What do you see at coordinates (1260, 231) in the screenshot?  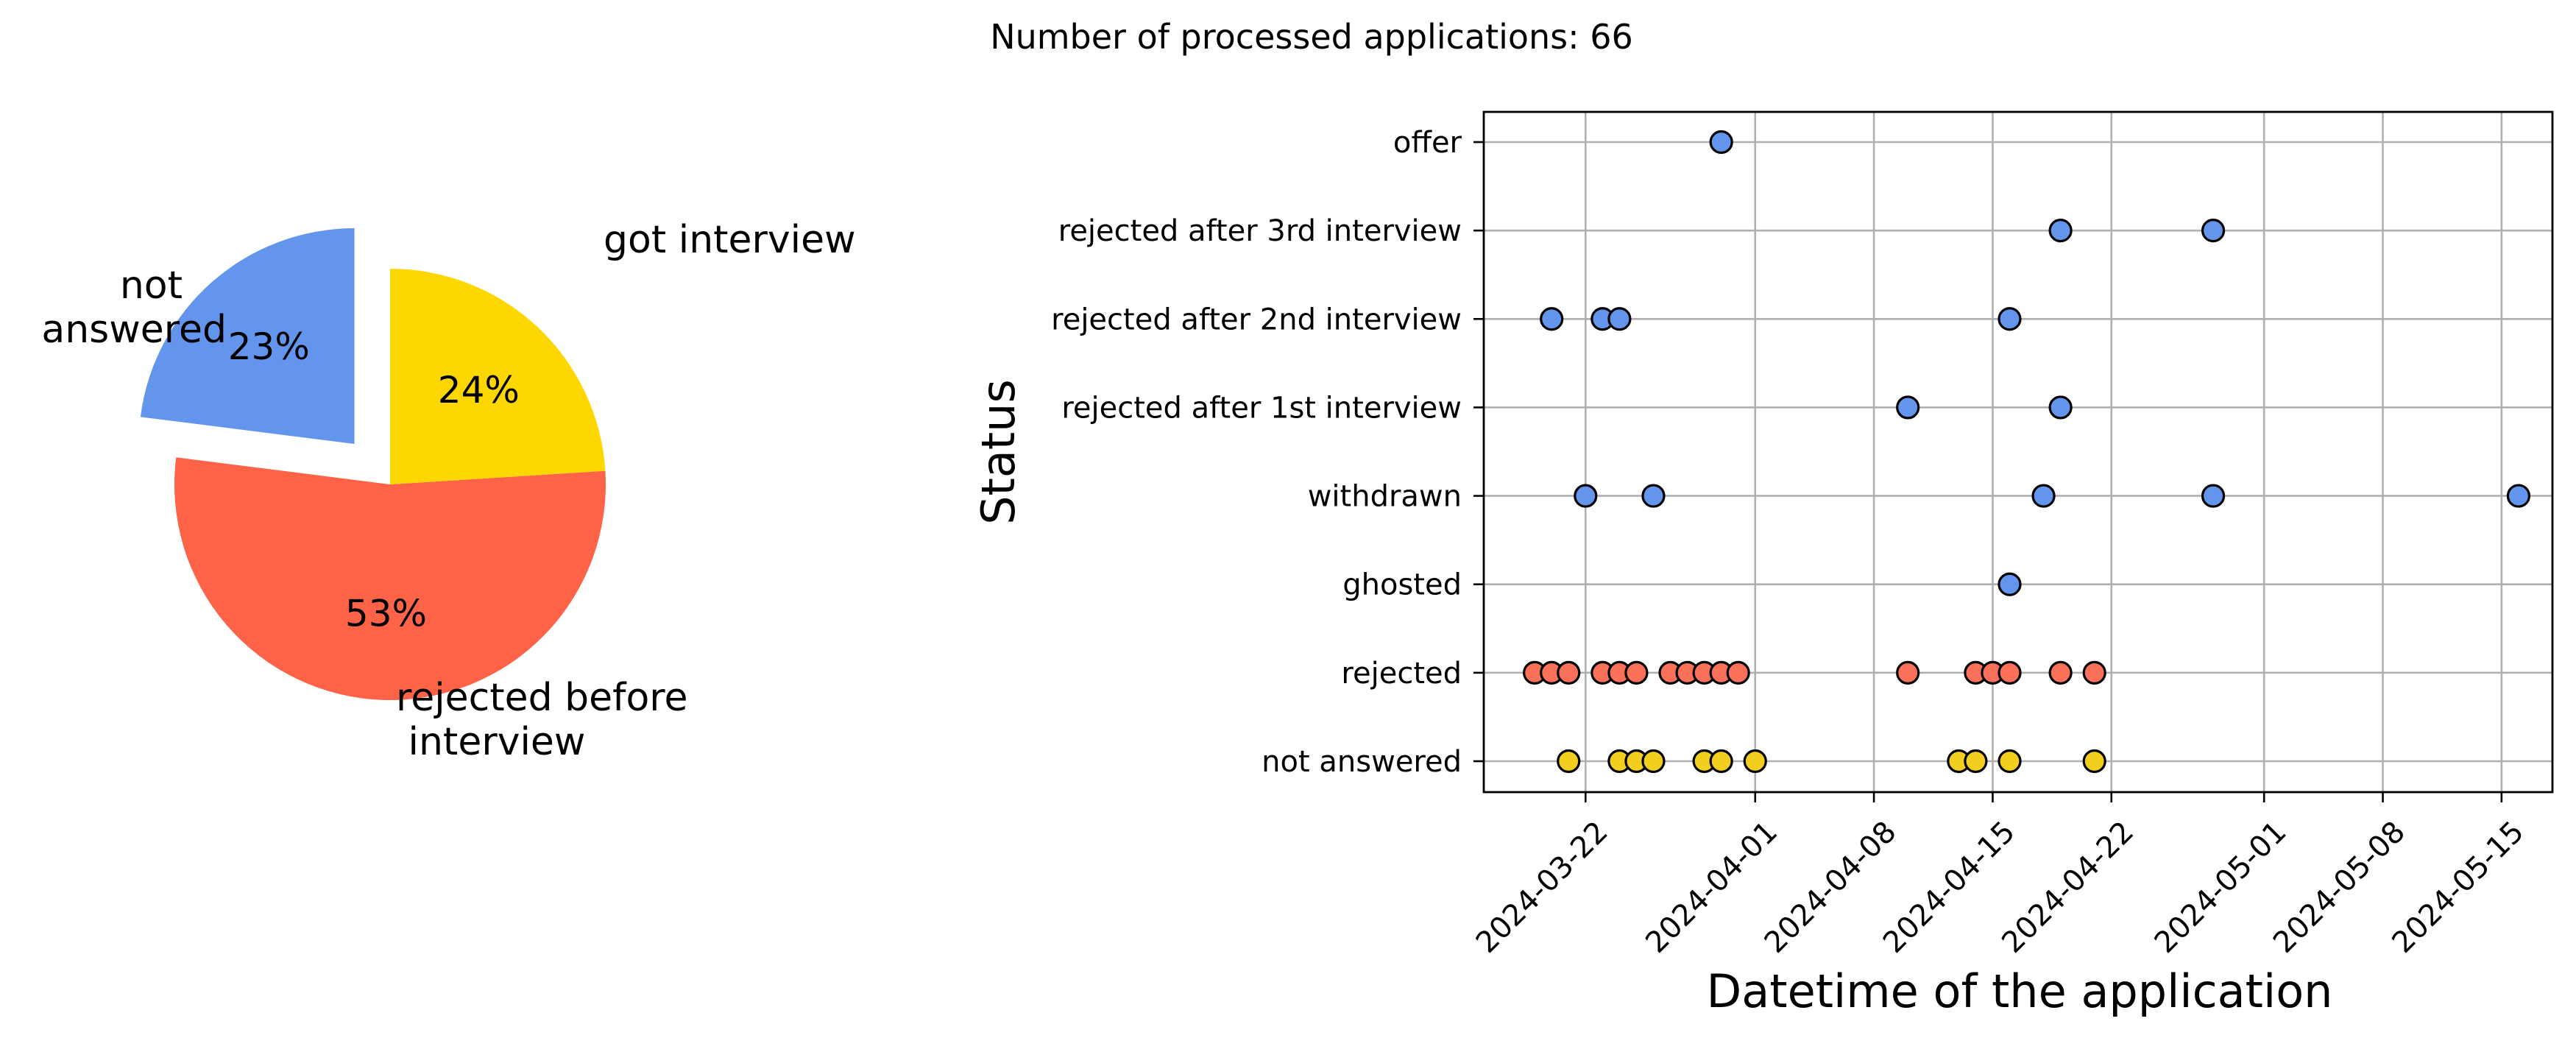 I see `y-tick-label: rejected after 3rd interview` at bounding box center [1260, 231].